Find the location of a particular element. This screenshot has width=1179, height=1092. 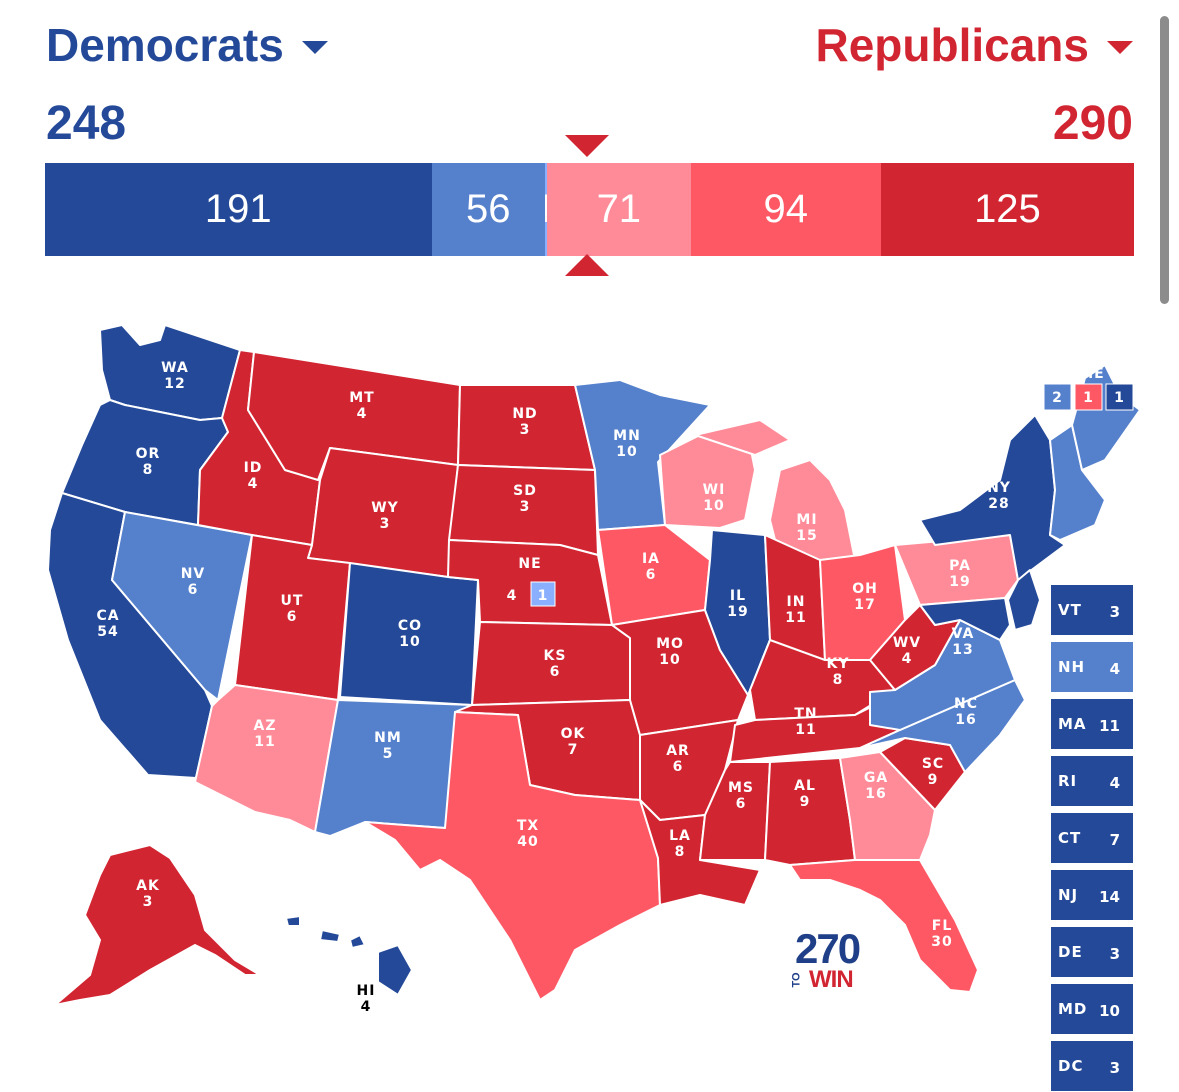

state-label-id: ID is located at coordinates (253, 468).